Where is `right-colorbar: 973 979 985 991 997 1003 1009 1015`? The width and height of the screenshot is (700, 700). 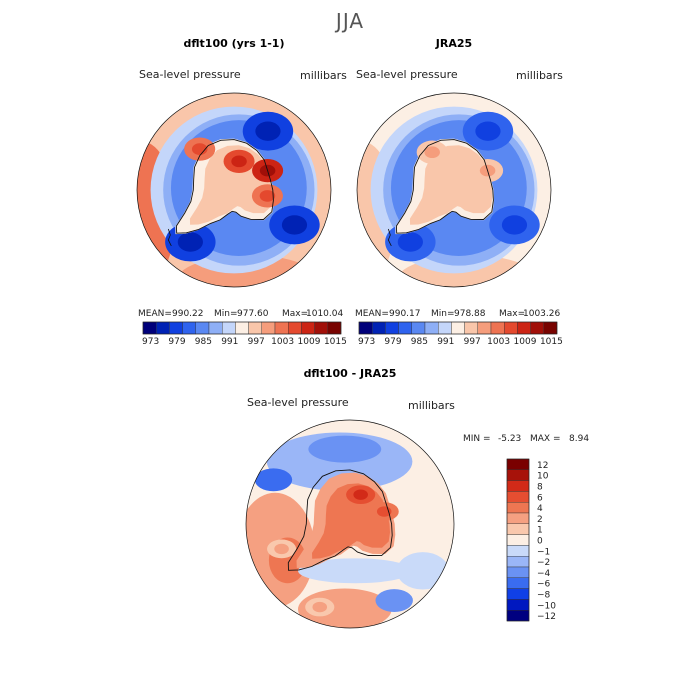 right-colorbar: 973 979 985 991 997 1003 1009 1015 is located at coordinates (460, 334).